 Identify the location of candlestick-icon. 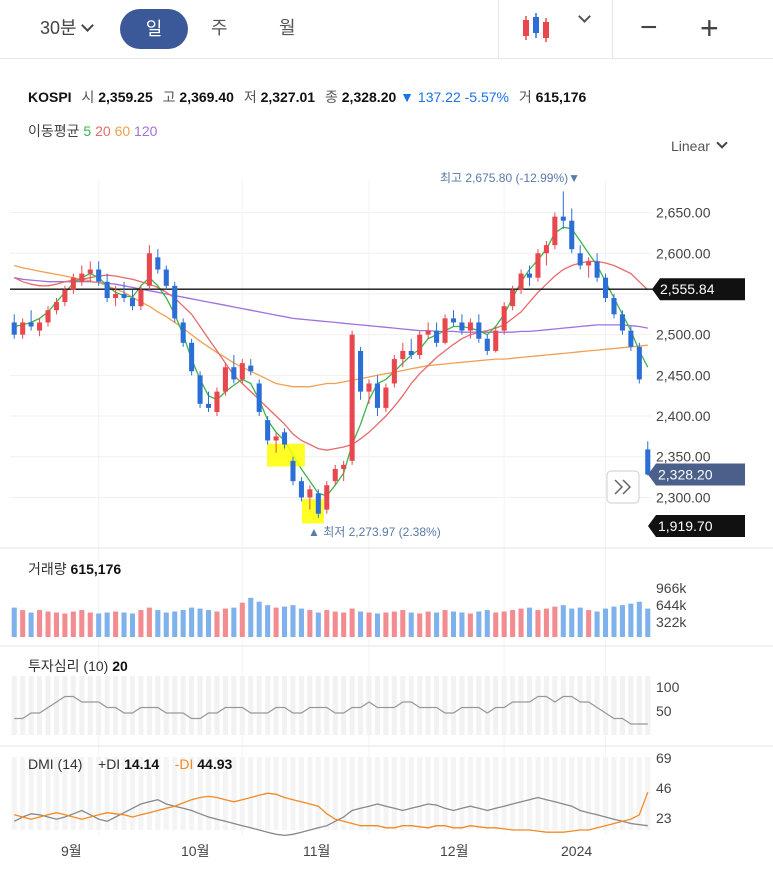
(536, 28).